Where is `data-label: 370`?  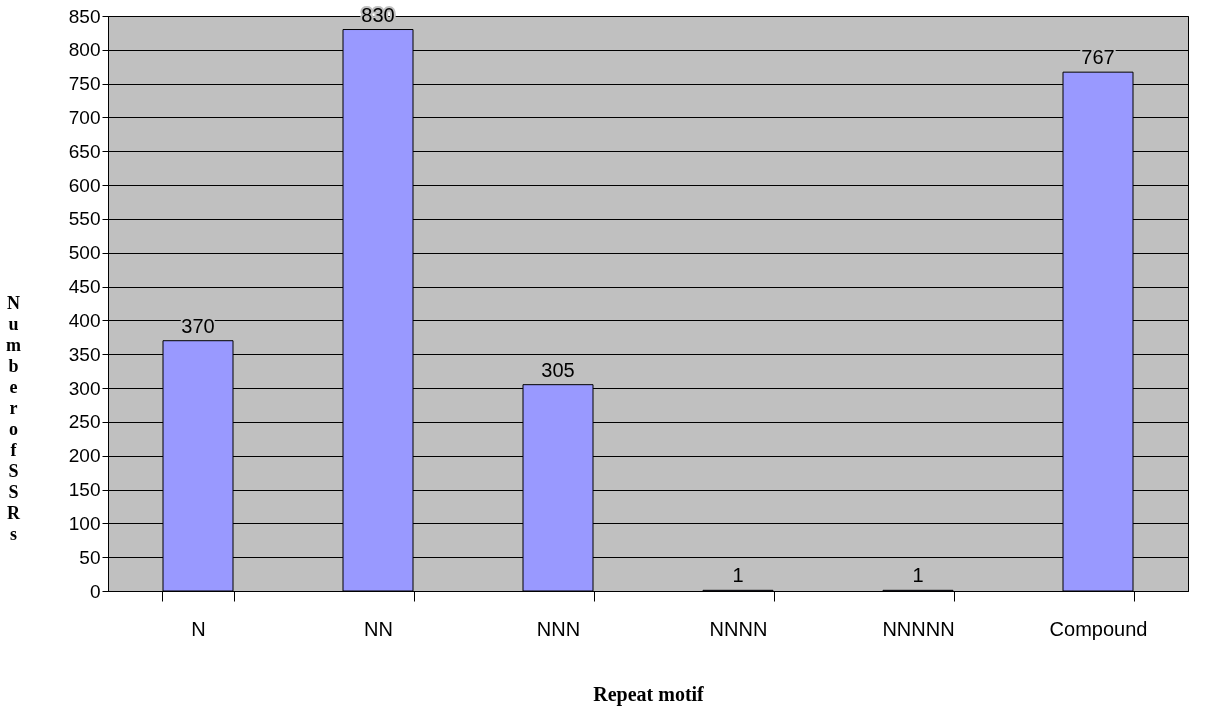
data-label: 370 is located at coordinates (198, 325).